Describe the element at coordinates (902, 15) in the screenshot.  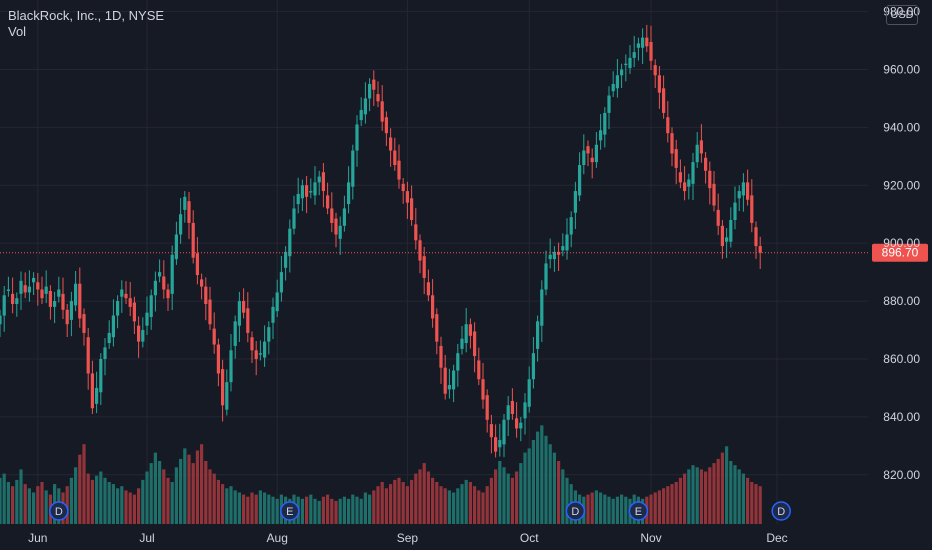
I see `currency-button: USD` at that location.